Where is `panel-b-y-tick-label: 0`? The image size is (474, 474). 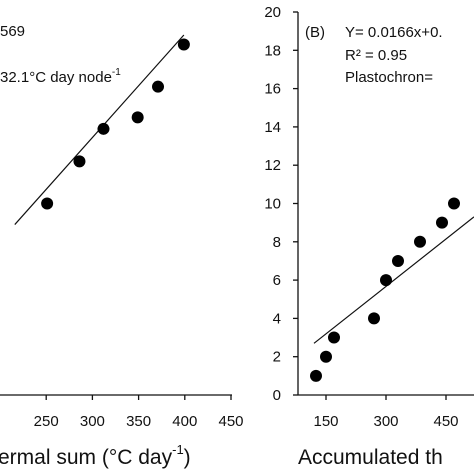 panel-b-y-tick-label: 0 is located at coordinates (277, 395).